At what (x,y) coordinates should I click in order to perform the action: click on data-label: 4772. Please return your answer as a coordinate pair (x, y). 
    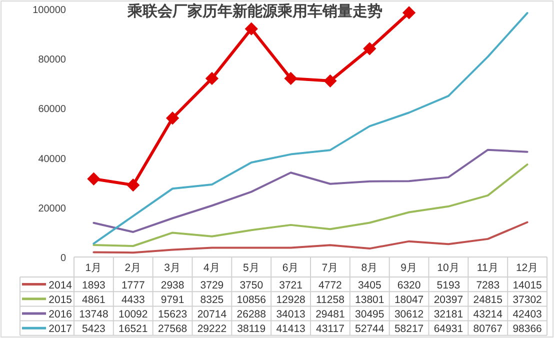
    Looking at the image, I should click on (330, 285).